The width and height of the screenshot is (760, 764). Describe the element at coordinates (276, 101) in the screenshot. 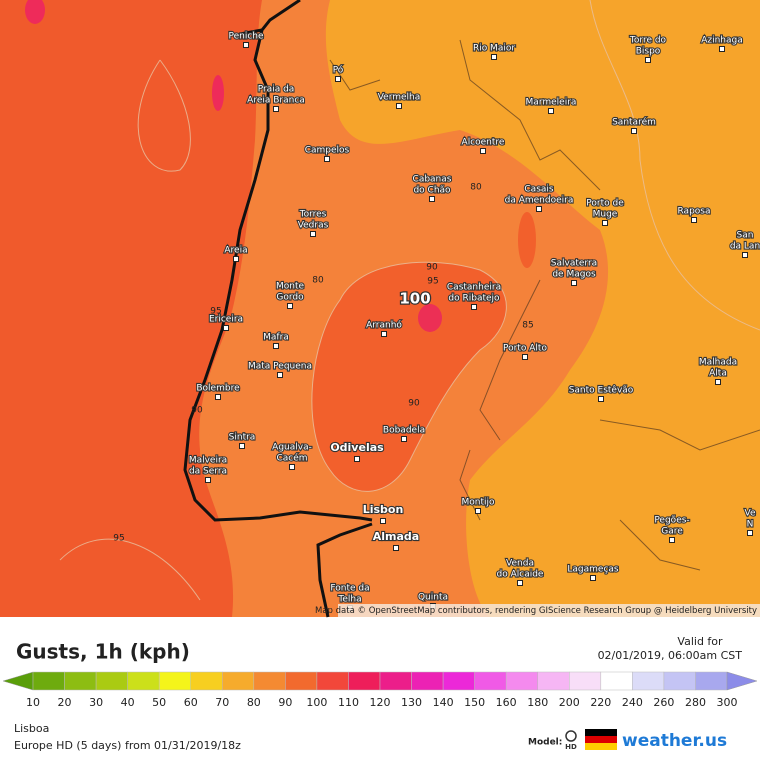

I see `place-label: Areia Branca` at that location.